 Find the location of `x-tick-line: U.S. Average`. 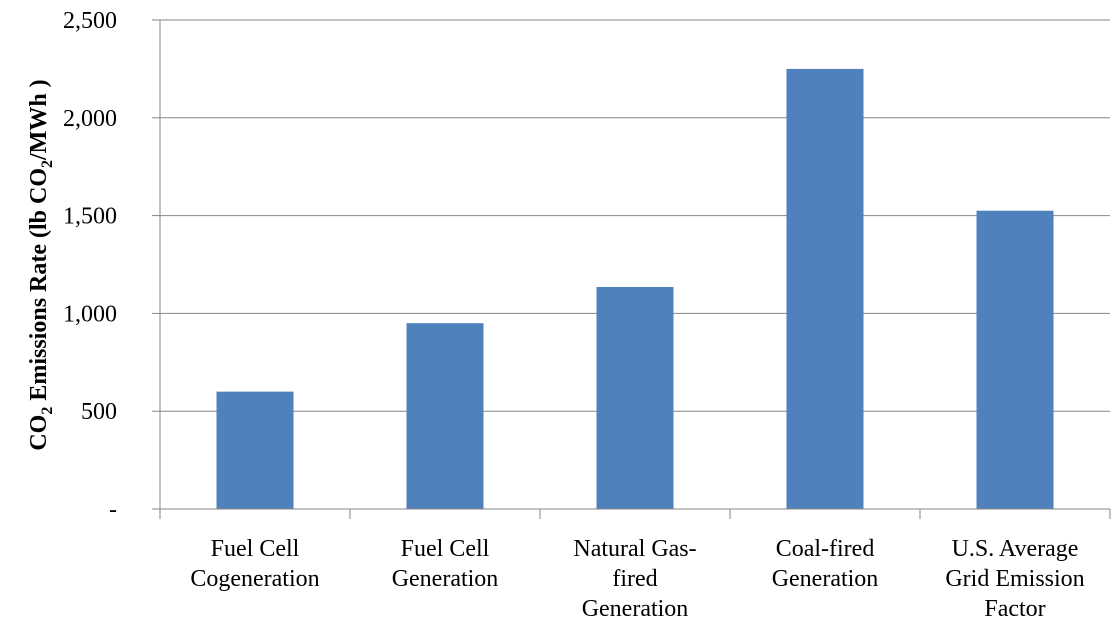

x-tick-line: U.S. Average is located at coordinates (1015, 549).